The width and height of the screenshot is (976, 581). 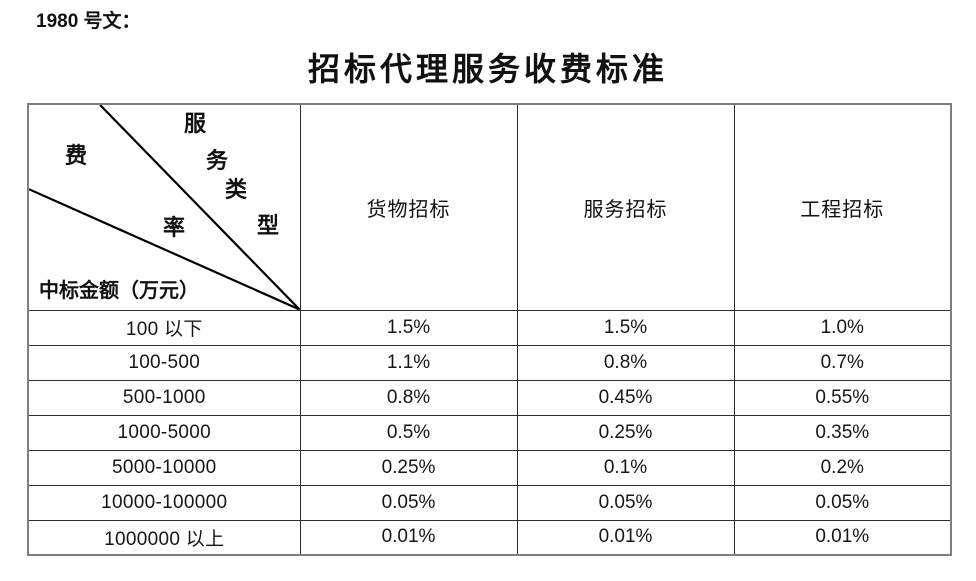 I want to click on diagonal-divider-lines, so click(x=164, y=207).